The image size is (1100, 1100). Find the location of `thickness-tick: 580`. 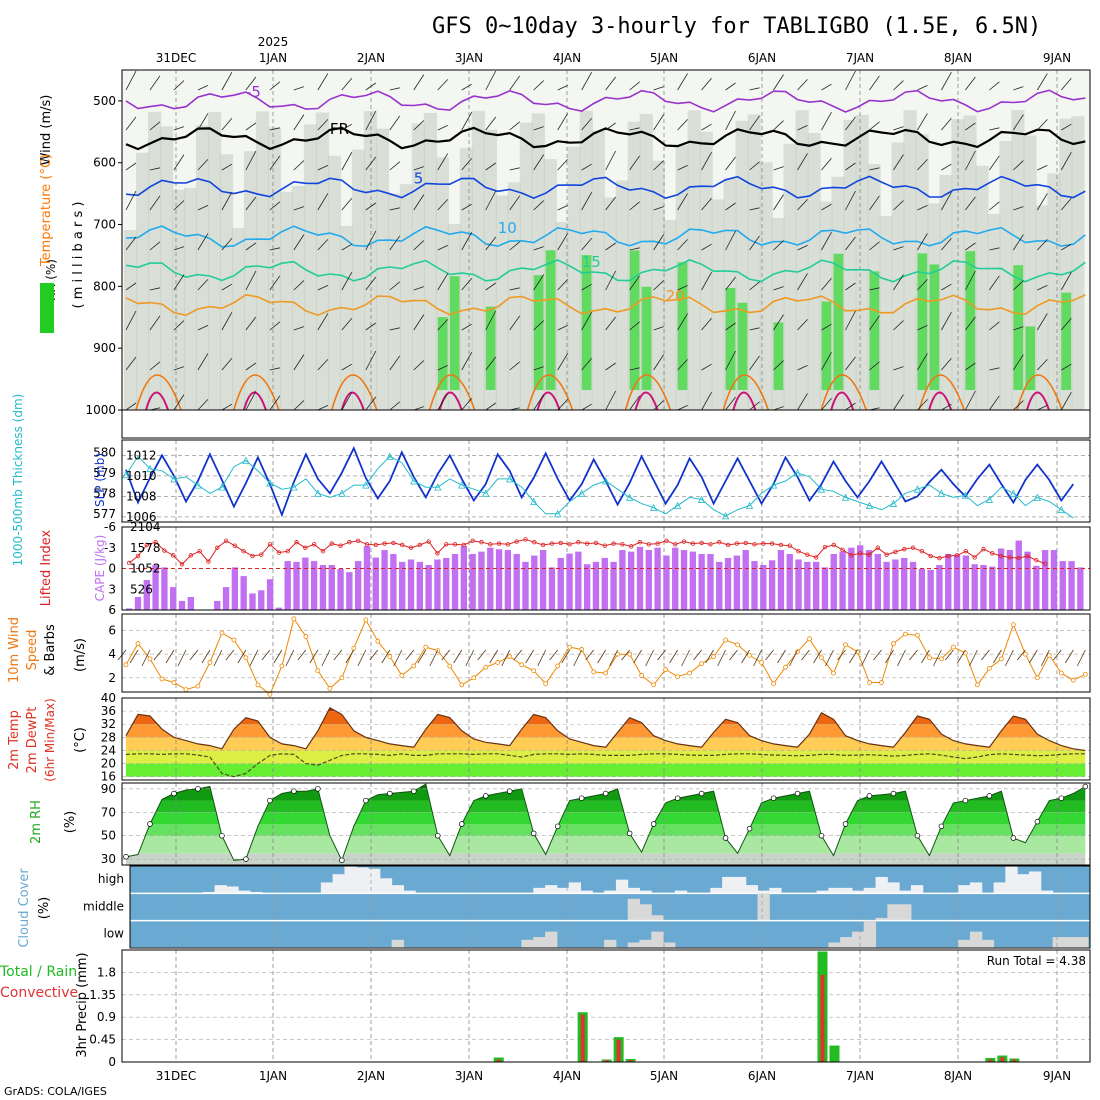

thickness-tick: 580 is located at coordinates (104, 452).